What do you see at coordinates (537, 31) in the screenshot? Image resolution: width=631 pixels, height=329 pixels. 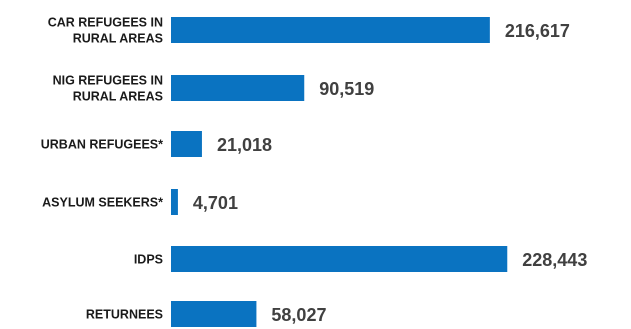 I see `value-label: 216,617` at bounding box center [537, 31].